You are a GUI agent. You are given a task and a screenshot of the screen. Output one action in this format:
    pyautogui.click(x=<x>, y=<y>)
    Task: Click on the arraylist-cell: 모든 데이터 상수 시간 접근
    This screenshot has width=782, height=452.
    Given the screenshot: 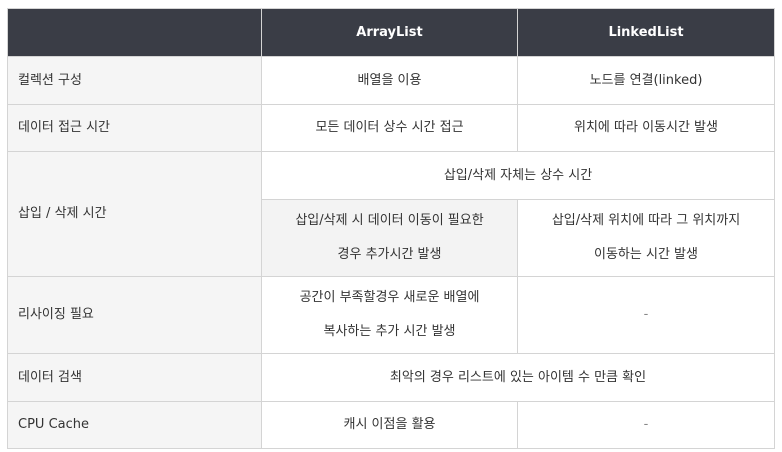 What is the action you would take?
    pyautogui.click(x=389, y=128)
    